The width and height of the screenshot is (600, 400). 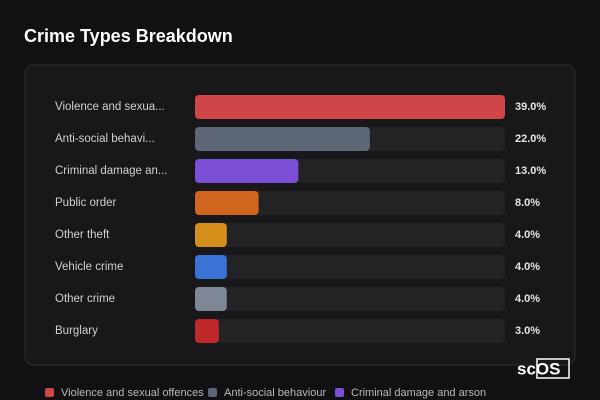 What do you see at coordinates (530, 107) in the screenshot?
I see `value-label: 39.0%` at bounding box center [530, 107].